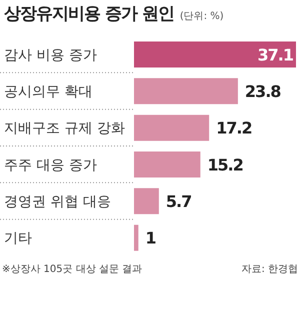 The height and width of the screenshot is (309, 300). Describe the element at coordinates (50, 55) in the screenshot. I see `y-tick-label: 감사 비용 증가` at that location.